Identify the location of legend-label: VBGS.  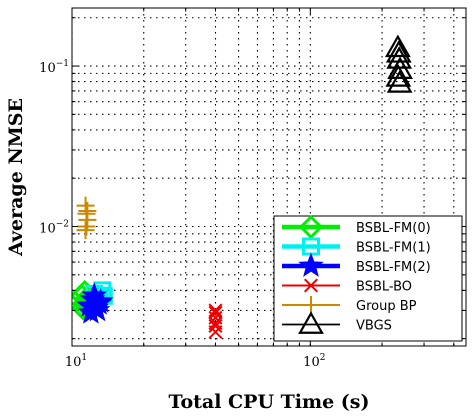
(374, 326).